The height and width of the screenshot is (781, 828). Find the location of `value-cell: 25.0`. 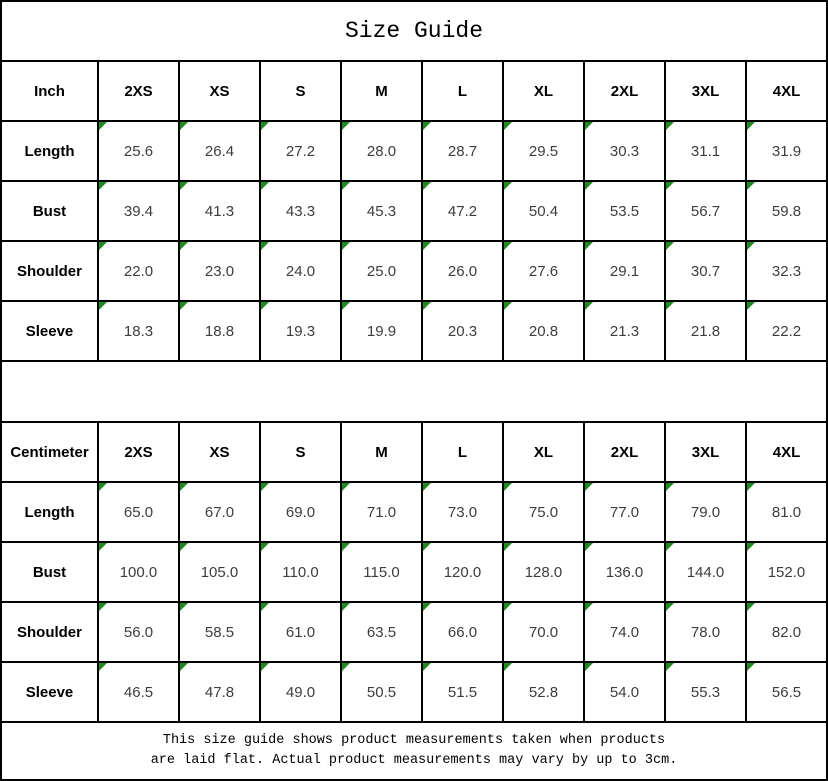

value-cell: 25.0 is located at coordinates (381, 271).